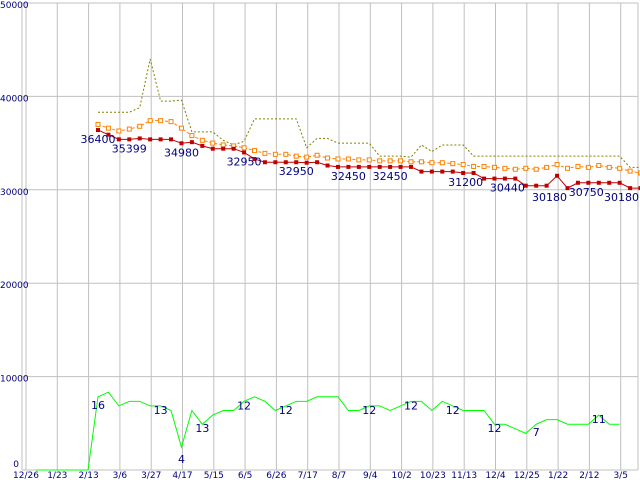  What do you see at coordinates (507, 188) in the screenshot?
I see `price-label: 30440` at bounding box center [507, 188].